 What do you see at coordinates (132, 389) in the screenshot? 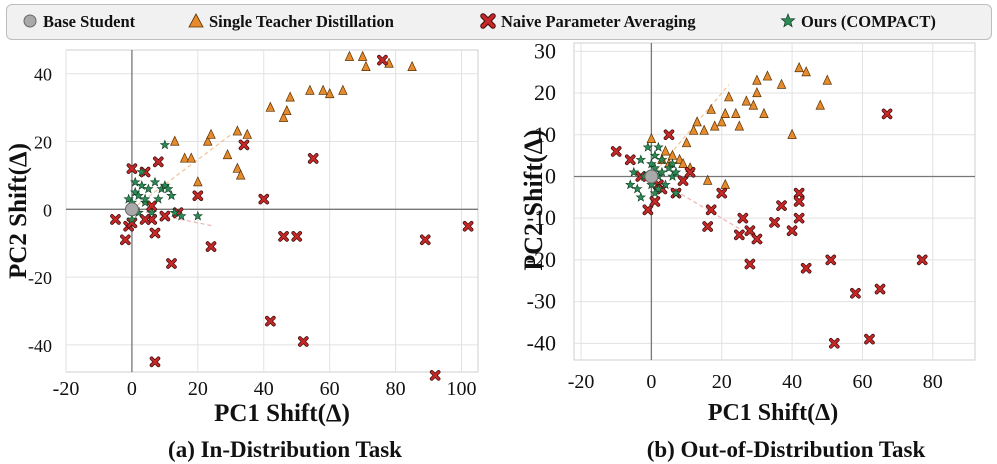
I see `x-tick-label: 0` at bounding box center [132, 389].